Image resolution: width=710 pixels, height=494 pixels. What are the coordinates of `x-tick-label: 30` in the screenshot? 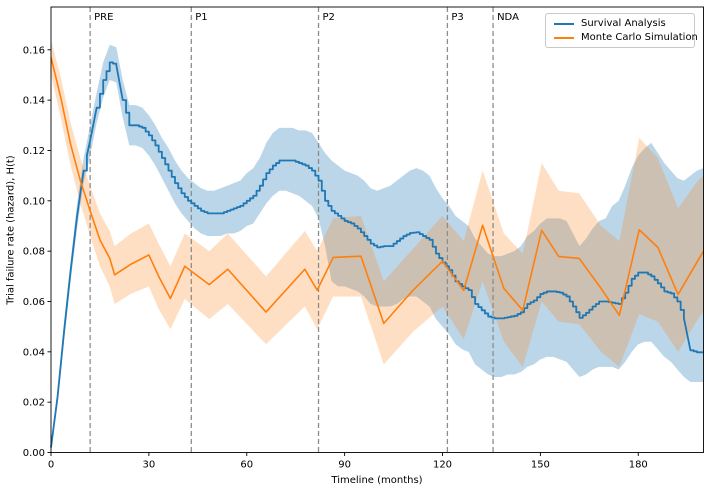 It's located at (149, 465).